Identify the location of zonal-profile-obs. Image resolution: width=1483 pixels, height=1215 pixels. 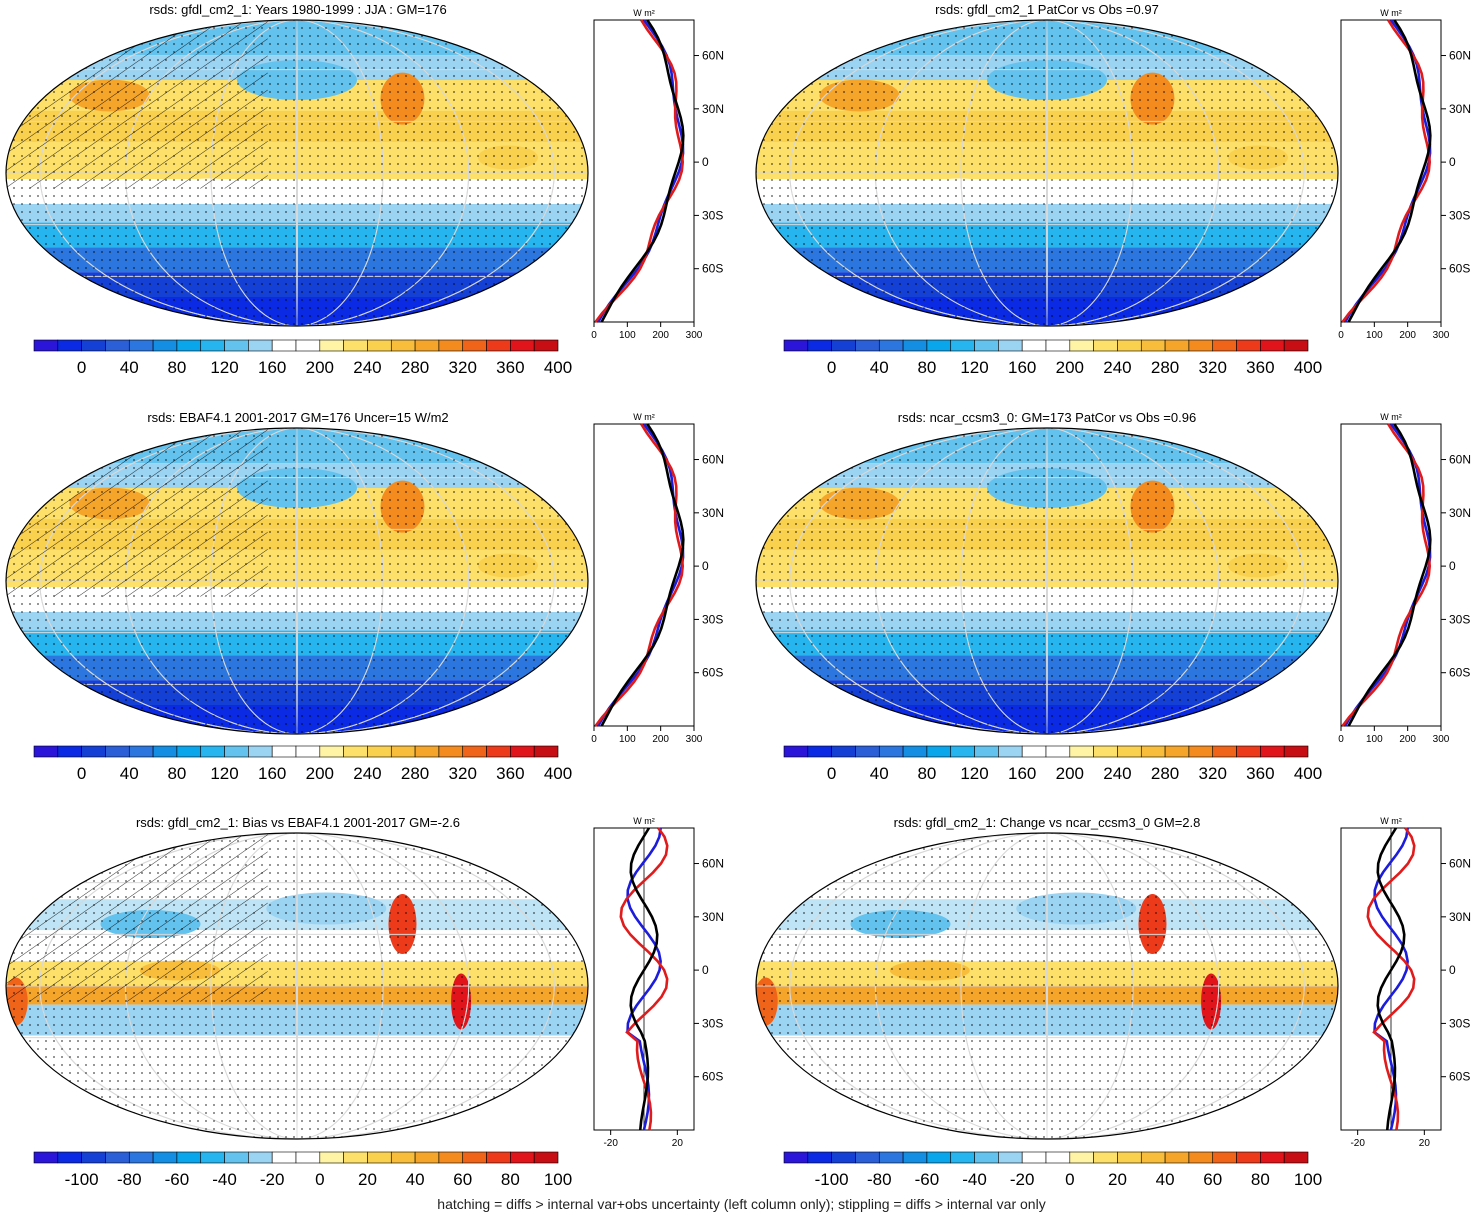
(639, 575).